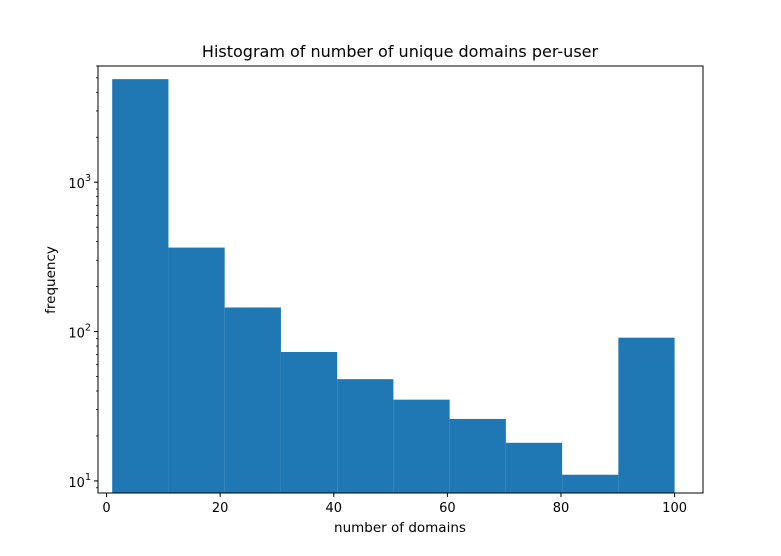 This screenshot has height=556, width=781. Describe the element at coordinates (79, 481) in the screenshot. I see `y-tick-label: 10¹` at that location.